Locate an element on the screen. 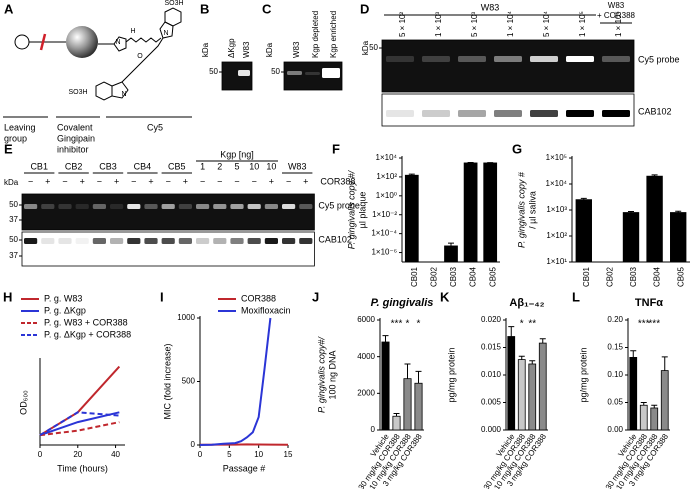 The image size is (700, 489). y-tick-label: 1×10⁻⁶ is located at coordinates (384, 252).